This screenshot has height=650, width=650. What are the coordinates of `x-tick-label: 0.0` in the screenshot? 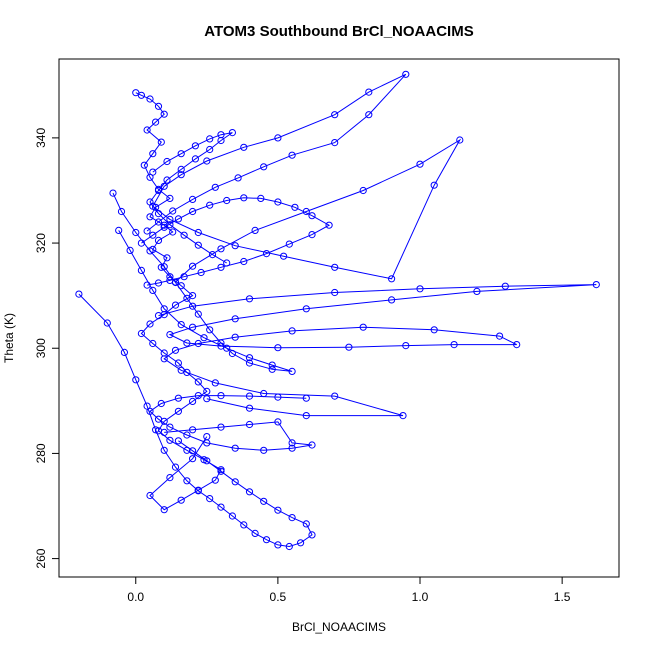 It's located at (135, 597).